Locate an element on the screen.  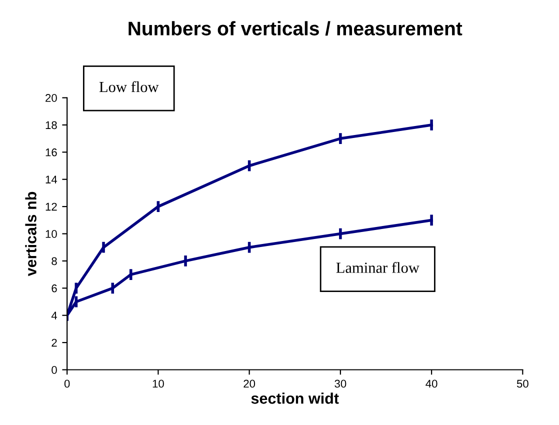
x-tick-label: 50 is located at coordinates (522, 384).